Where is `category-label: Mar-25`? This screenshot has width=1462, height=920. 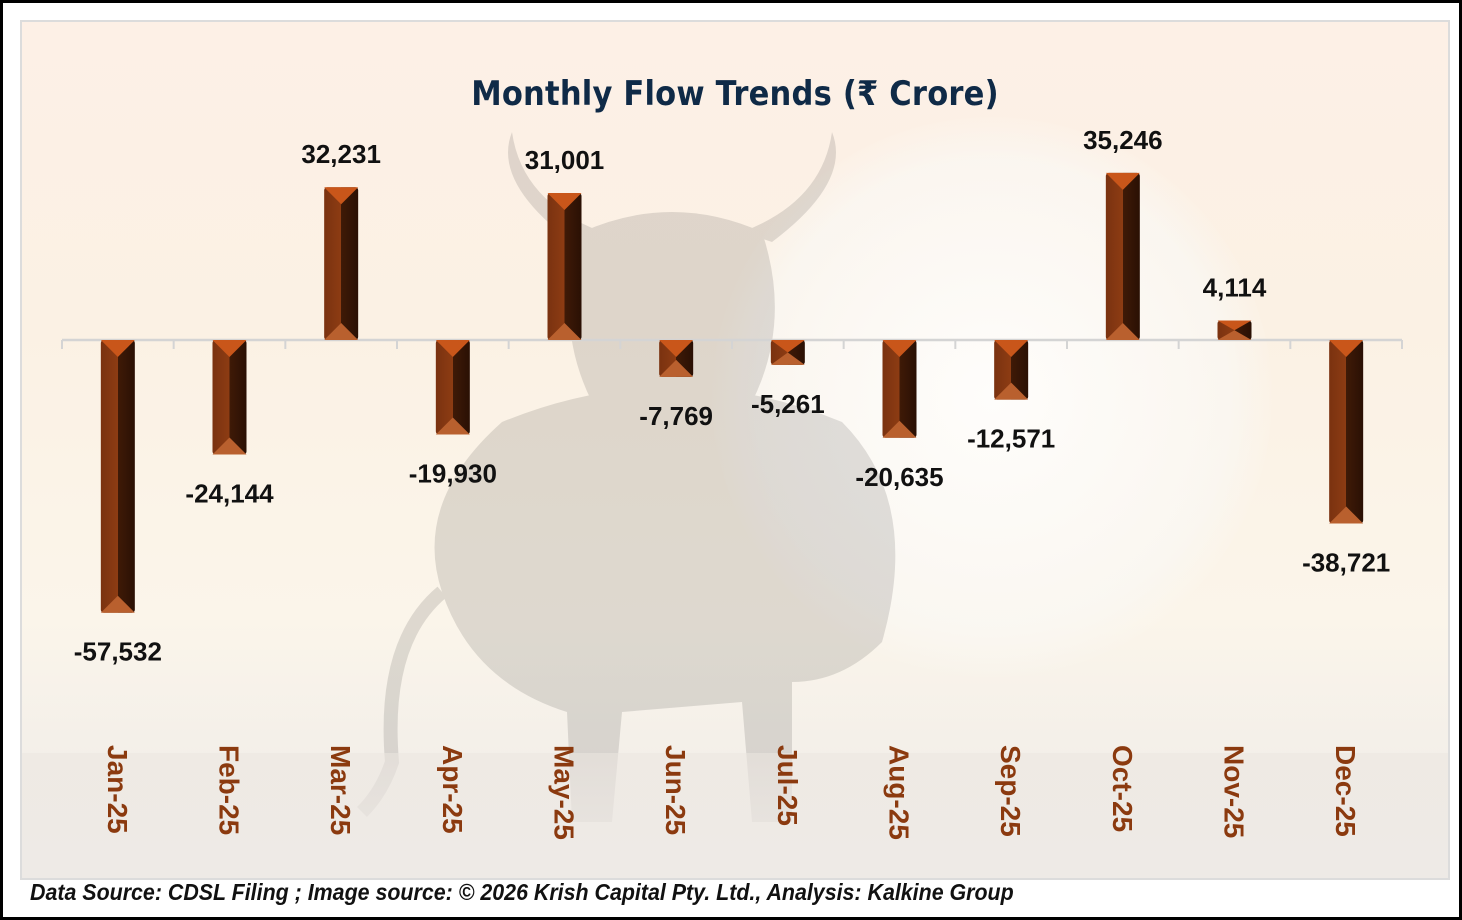 category-label: Mar-25 is located at coordinates (340, 790).